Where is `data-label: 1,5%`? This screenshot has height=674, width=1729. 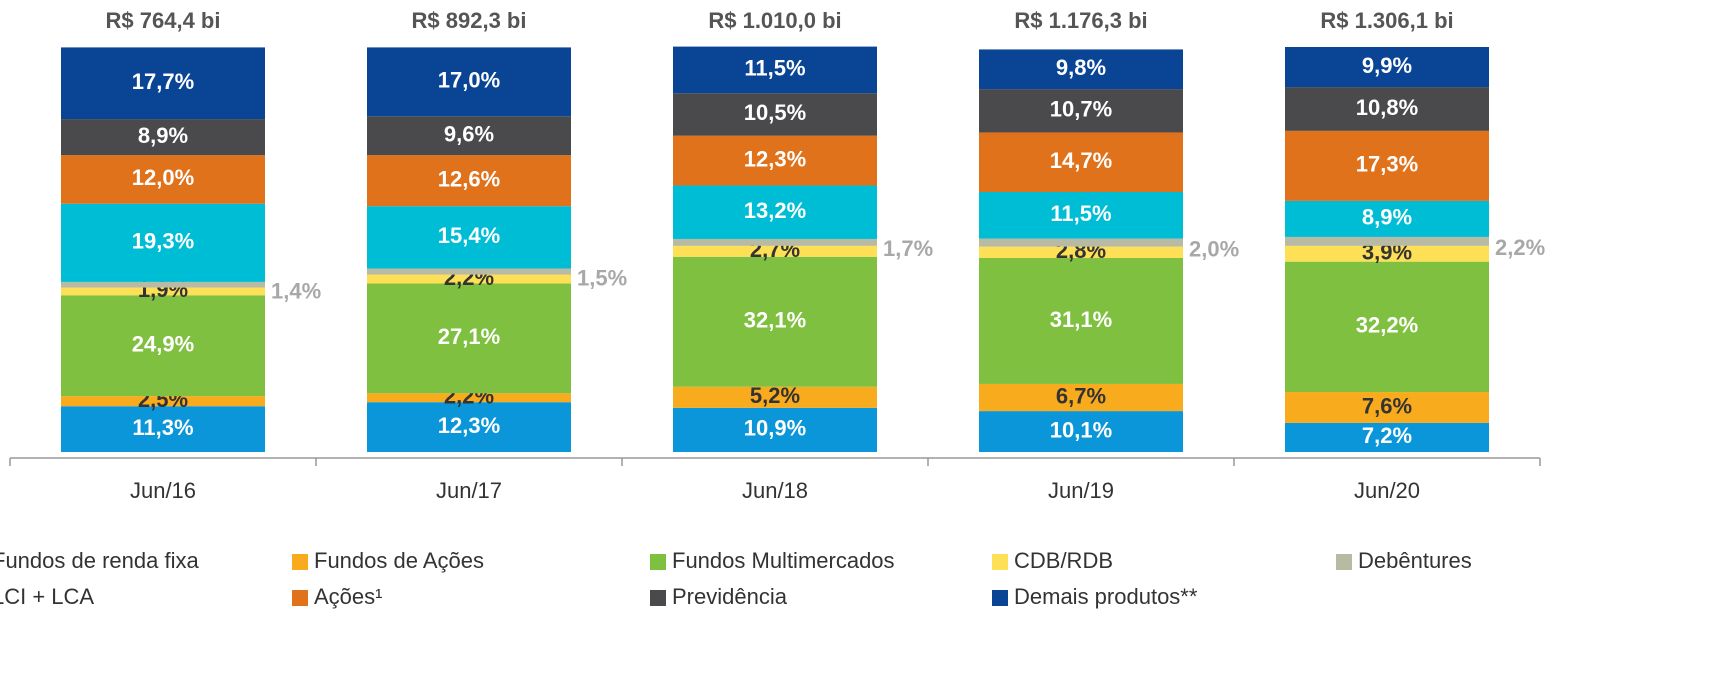 data-label: 1,5% is located at coordinates (602, 277).